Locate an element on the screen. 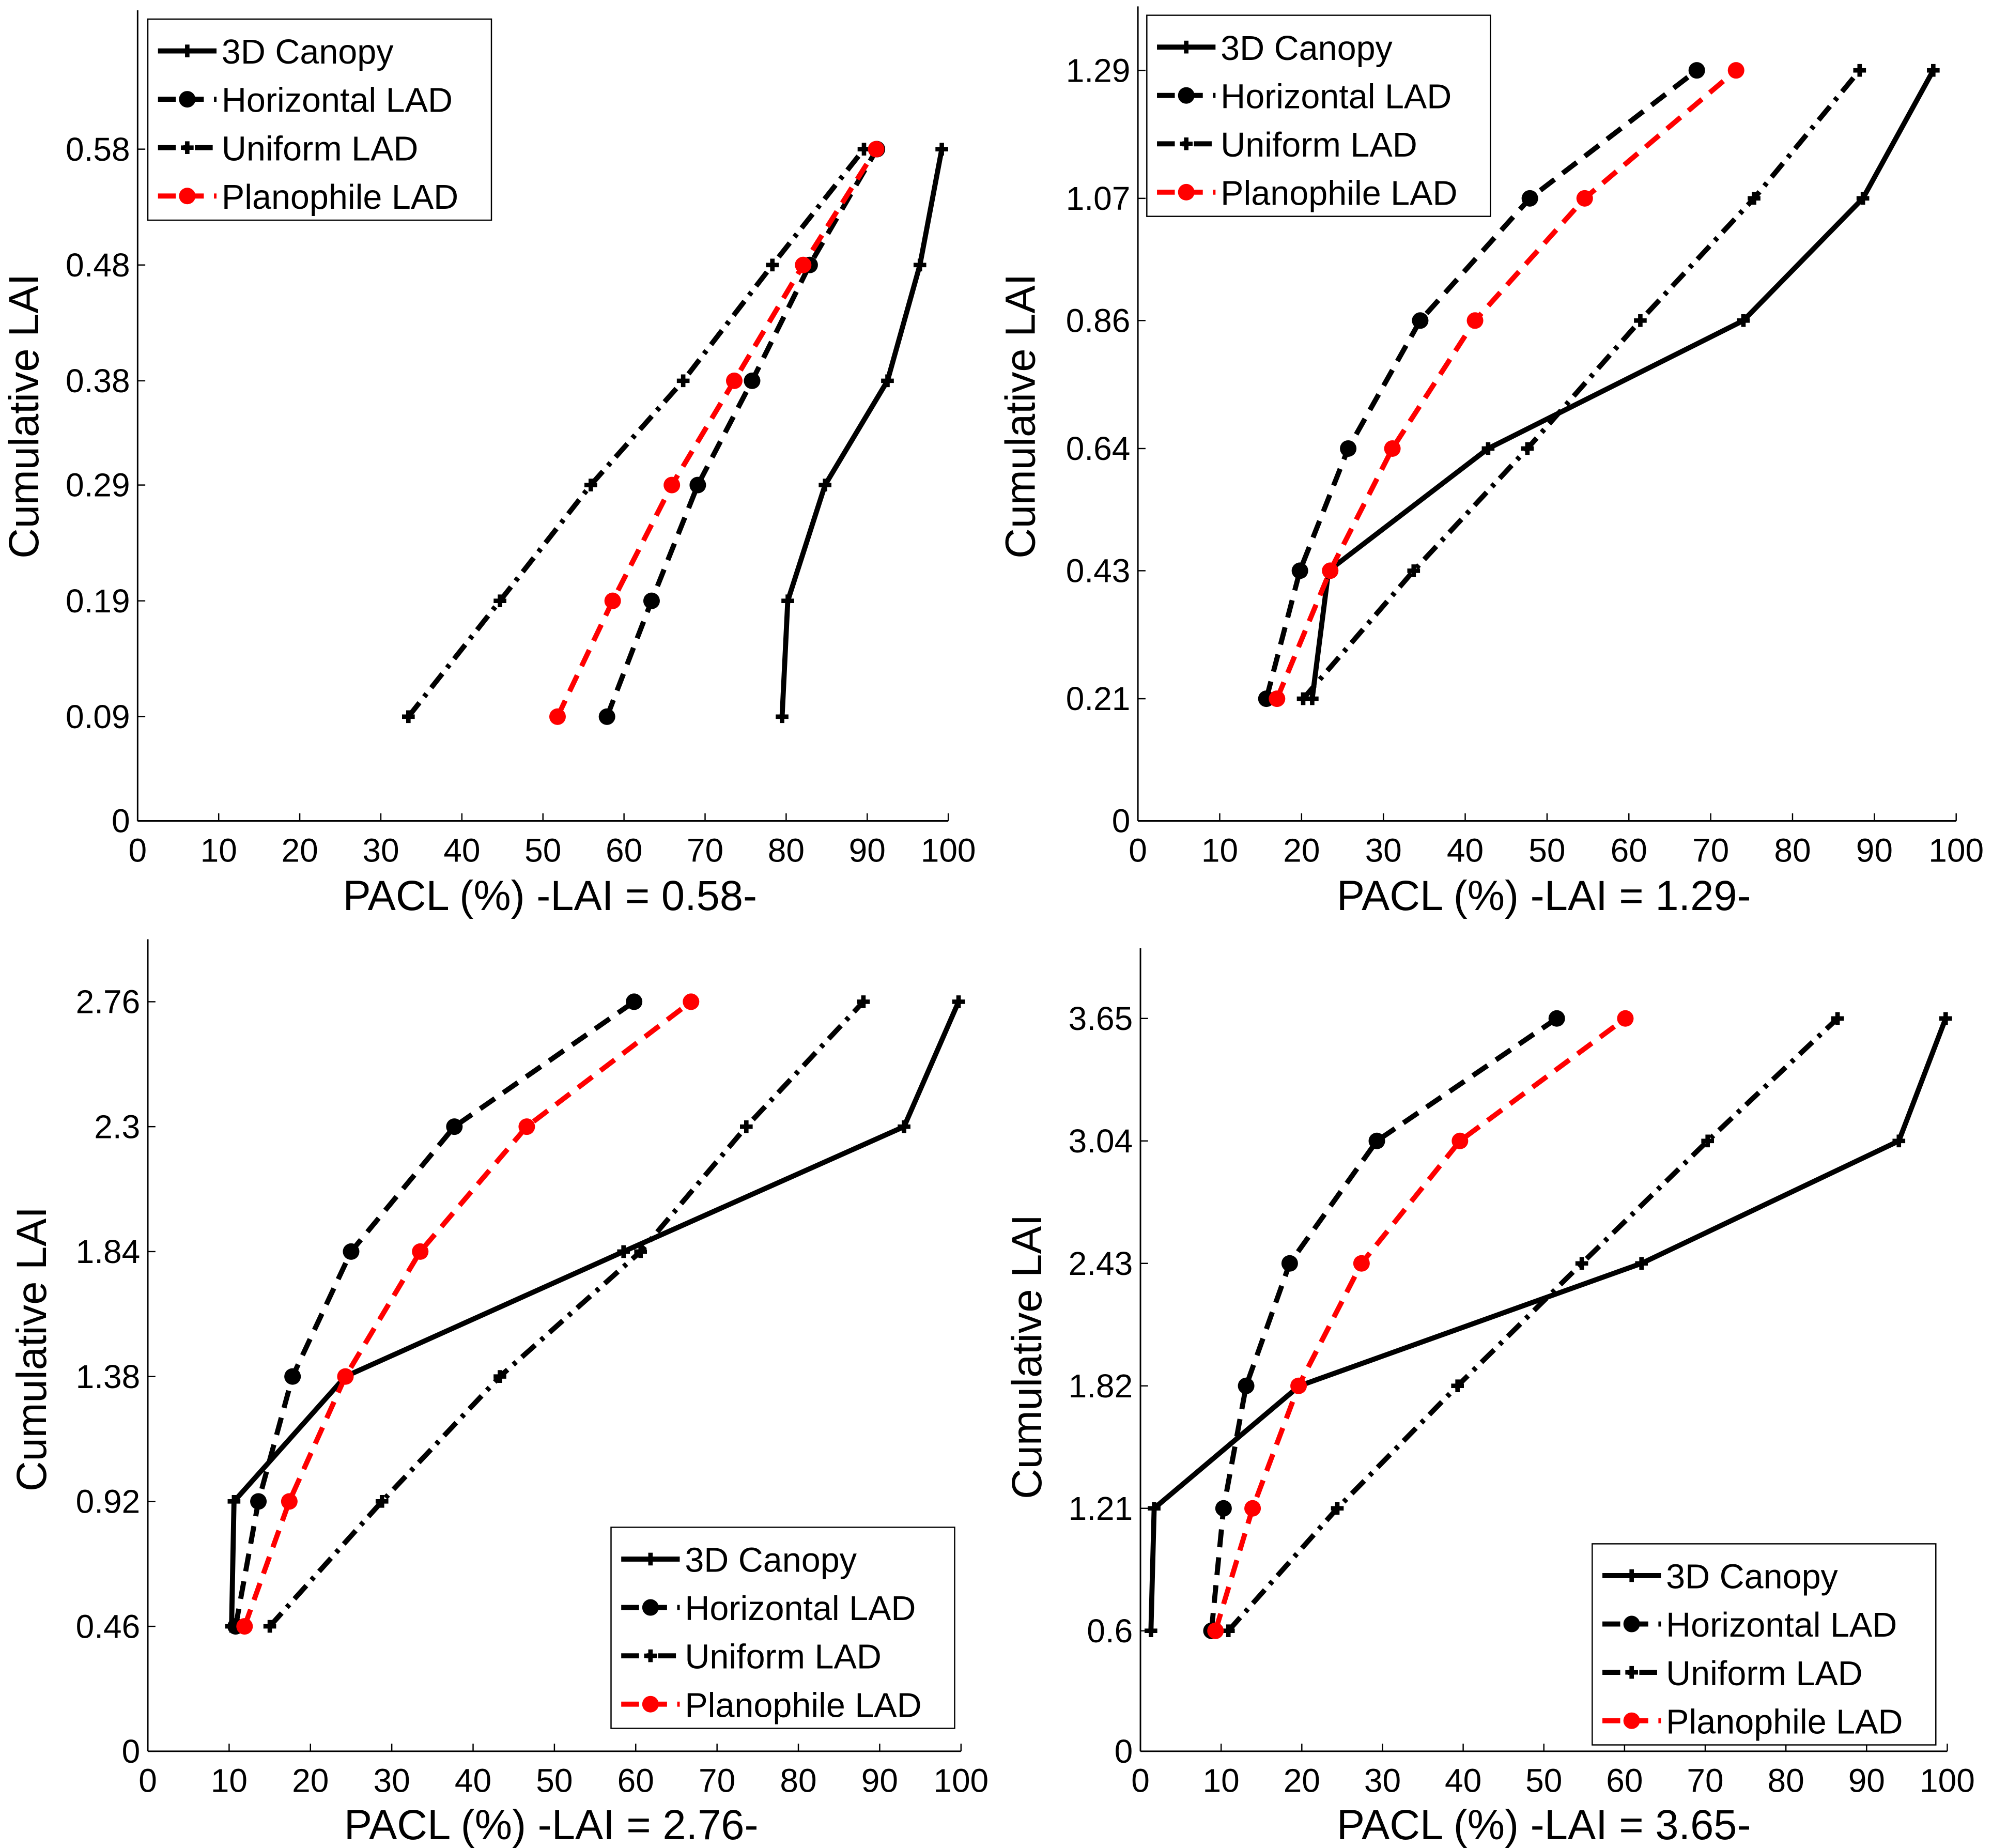  y-tick-label: 1.21 is located at coordinates (1101, 1508).